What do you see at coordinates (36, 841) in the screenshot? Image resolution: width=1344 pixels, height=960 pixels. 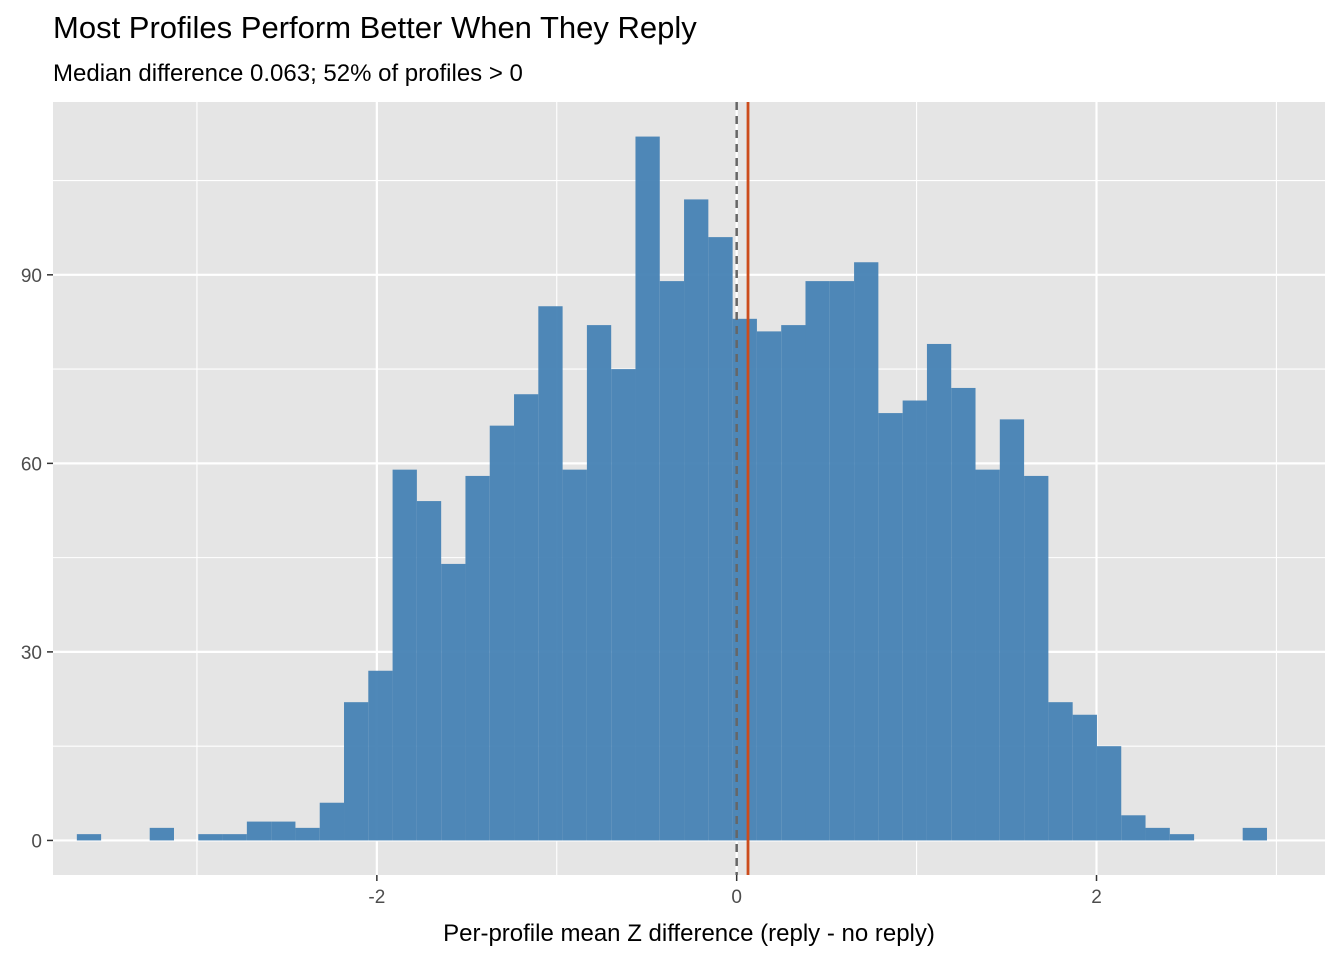 I see `y-tick-label: 0` at bounding box center [36, 841].